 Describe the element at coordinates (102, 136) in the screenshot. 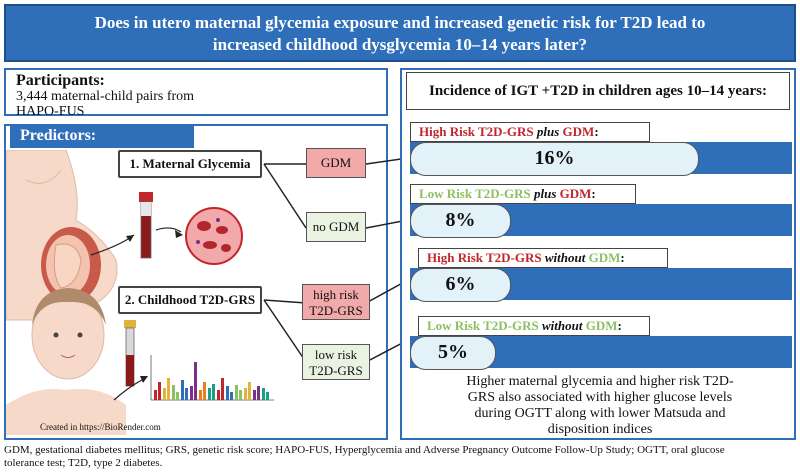

I see `predictors-title: Predictors:` at that location.